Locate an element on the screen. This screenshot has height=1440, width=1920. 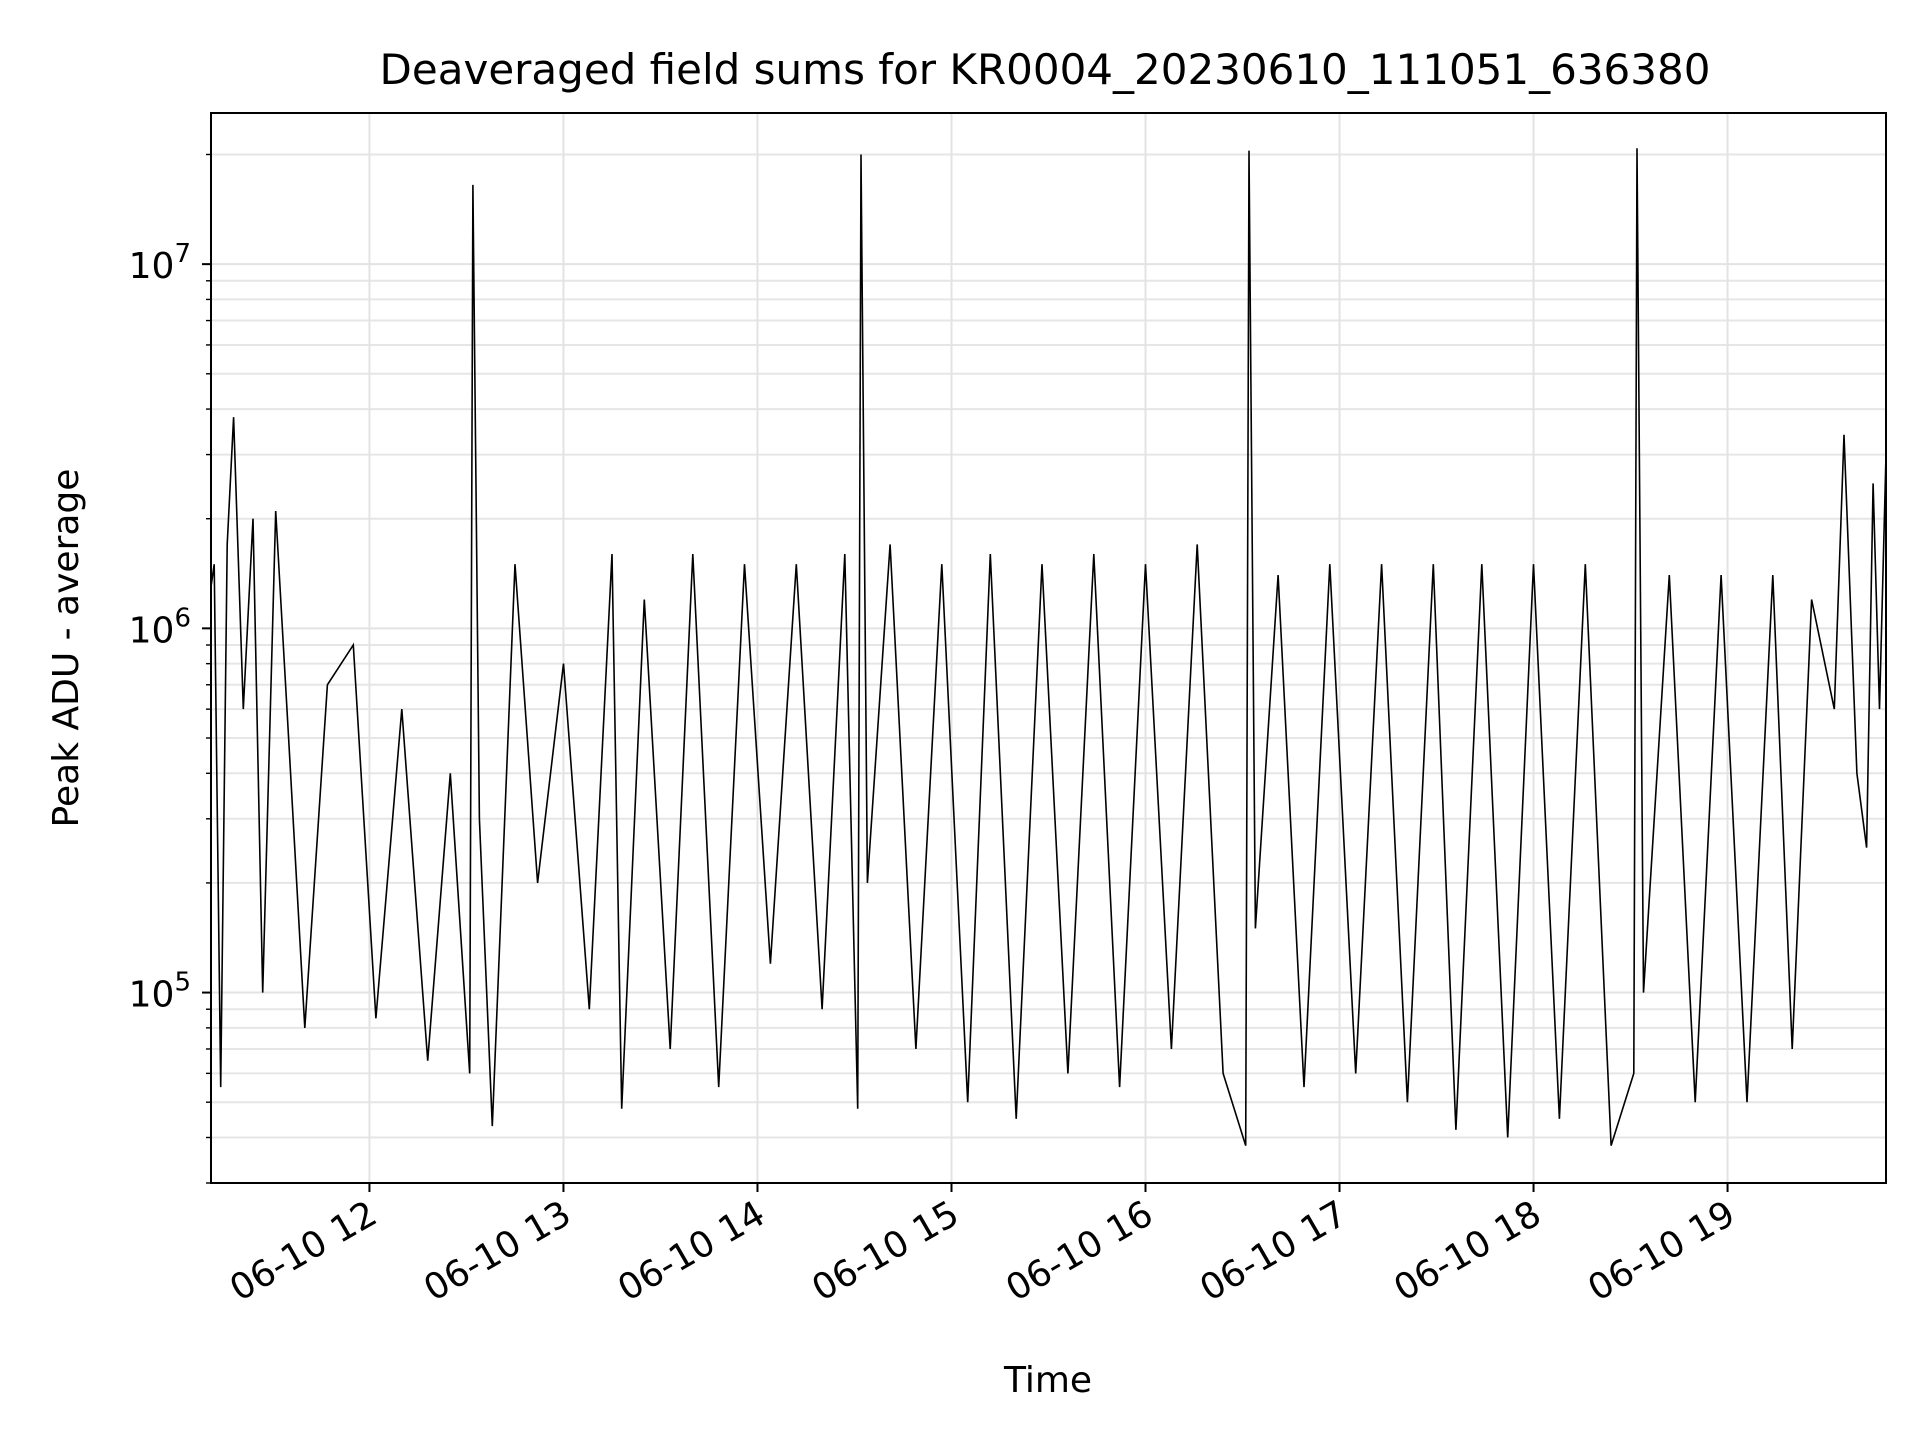
y-tick-label: 10⁶ is located at coordinates (160, 627).